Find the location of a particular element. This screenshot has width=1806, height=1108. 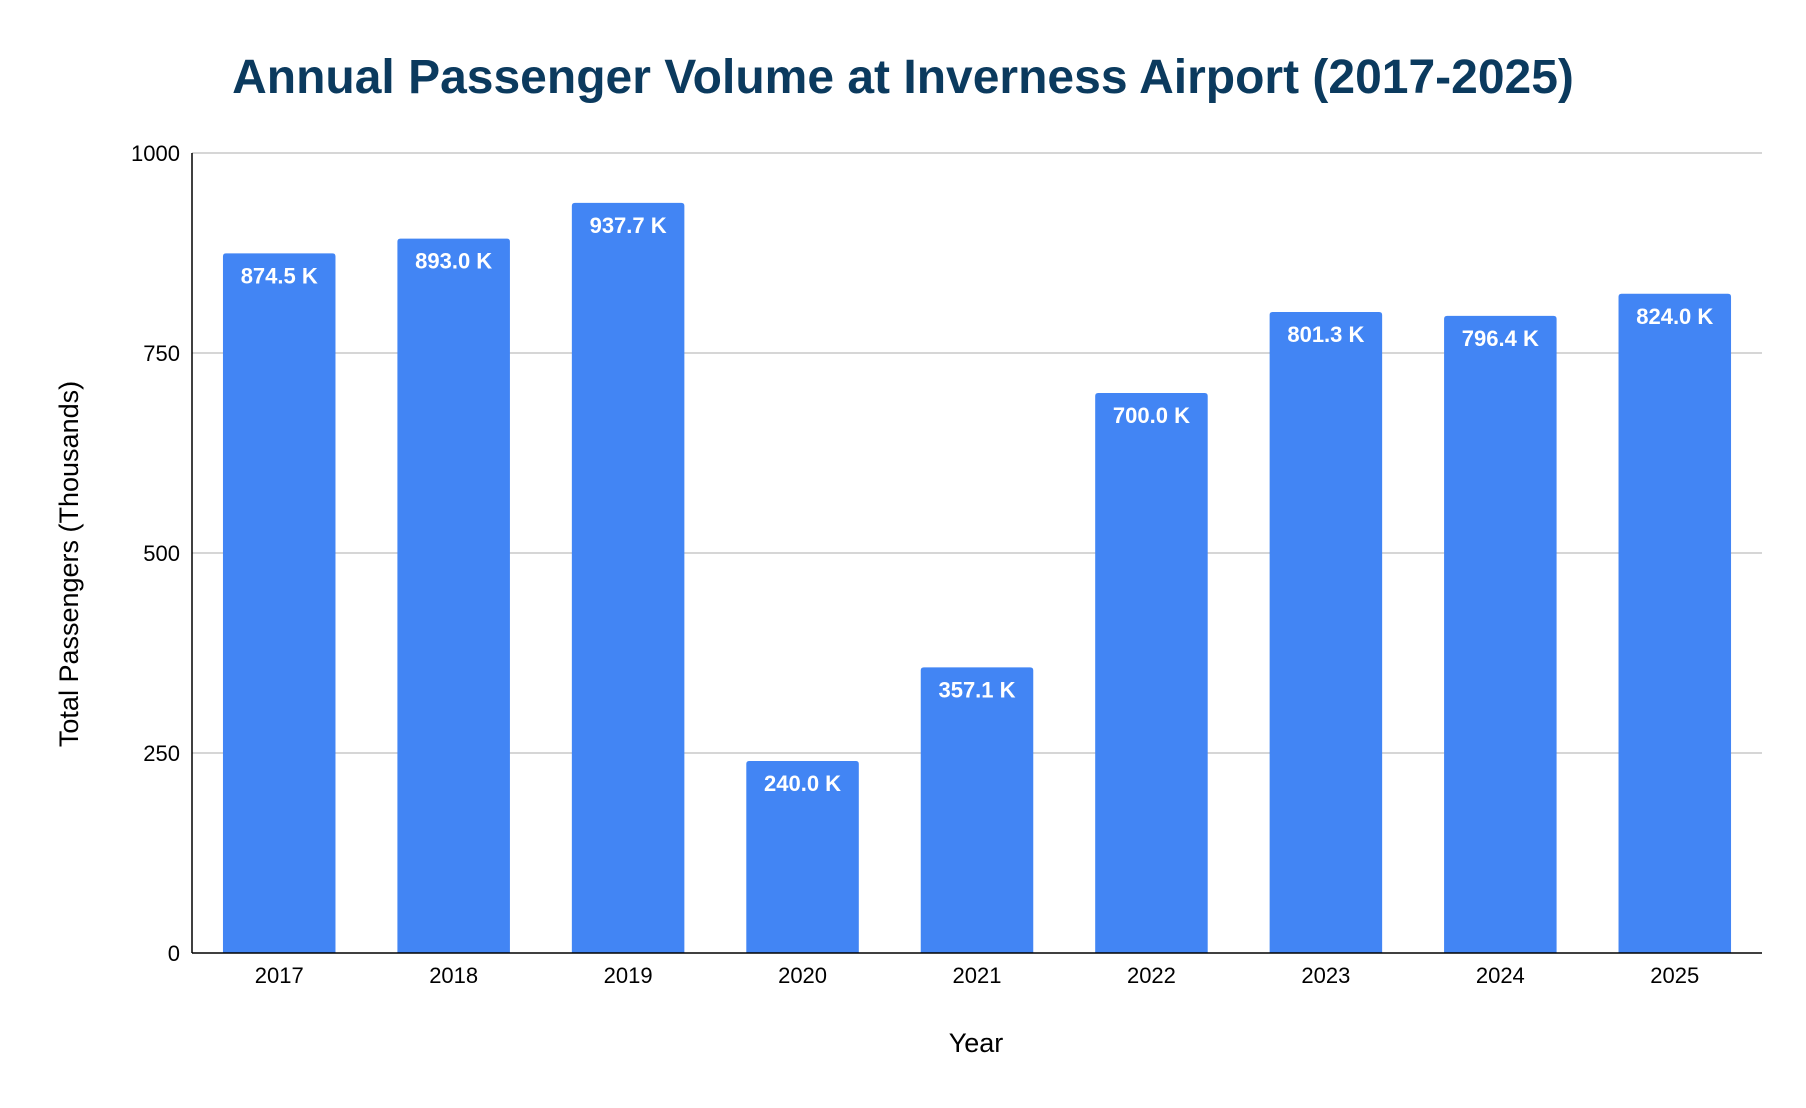

bar-2020 is located at coordinates (802, 857).